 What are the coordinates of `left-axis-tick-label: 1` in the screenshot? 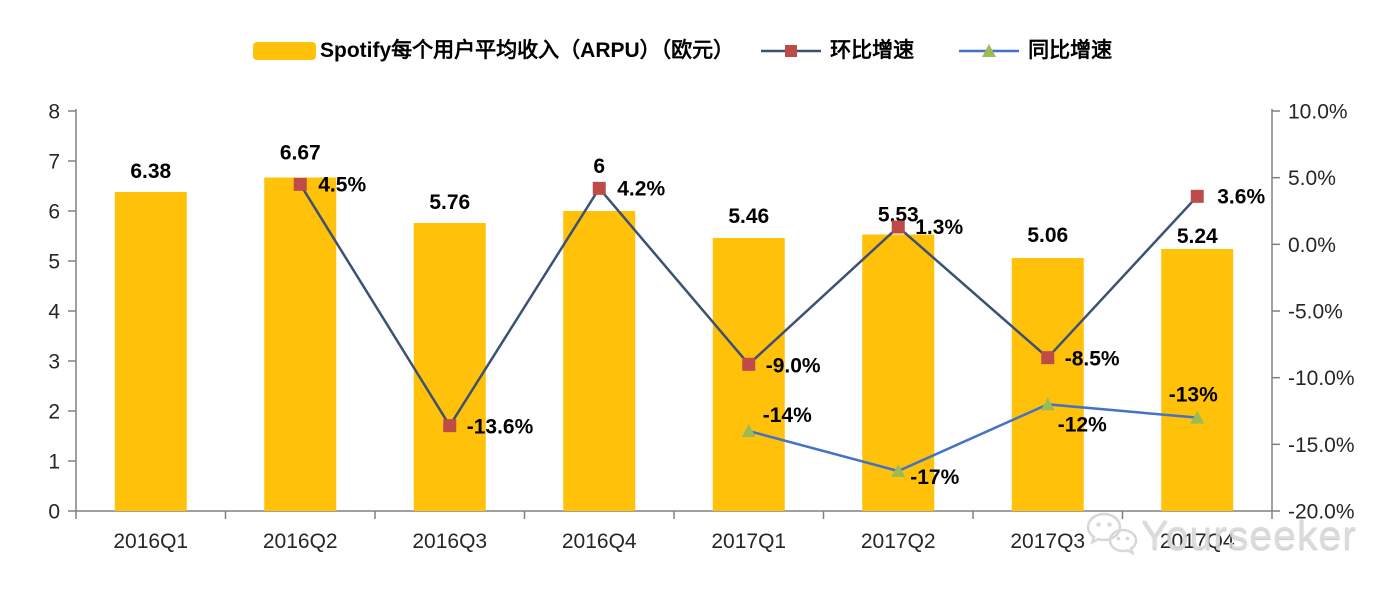 It's located at (54, 462).